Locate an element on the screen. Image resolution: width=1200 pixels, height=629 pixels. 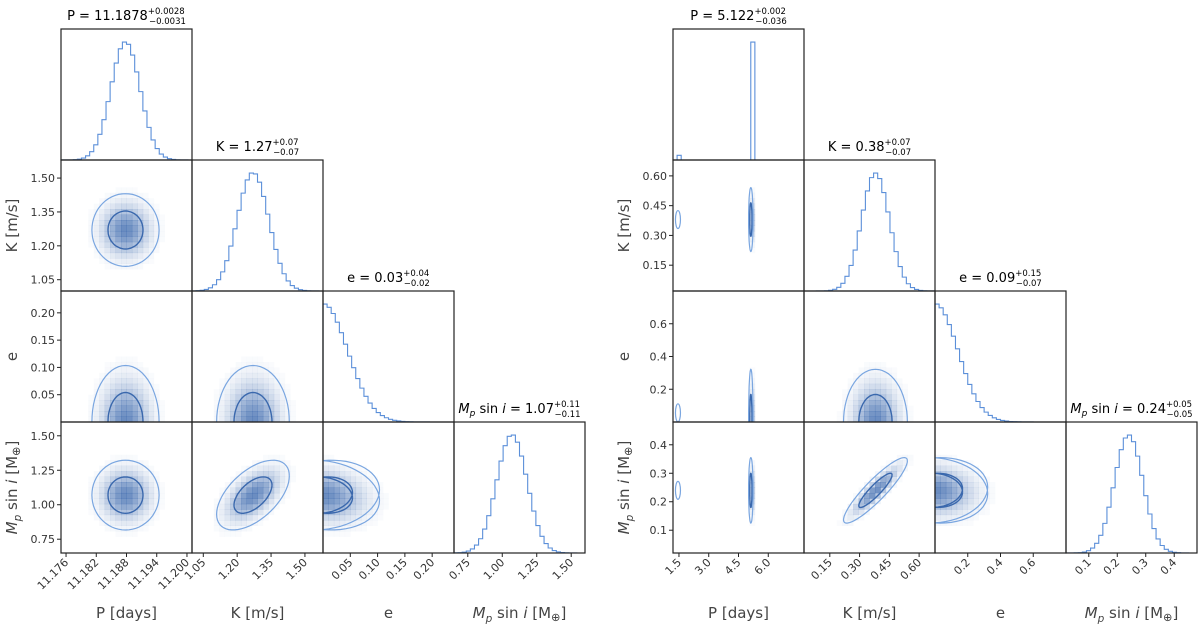
ytick-label-M: 0.2 is located at coordinates (659, 502).